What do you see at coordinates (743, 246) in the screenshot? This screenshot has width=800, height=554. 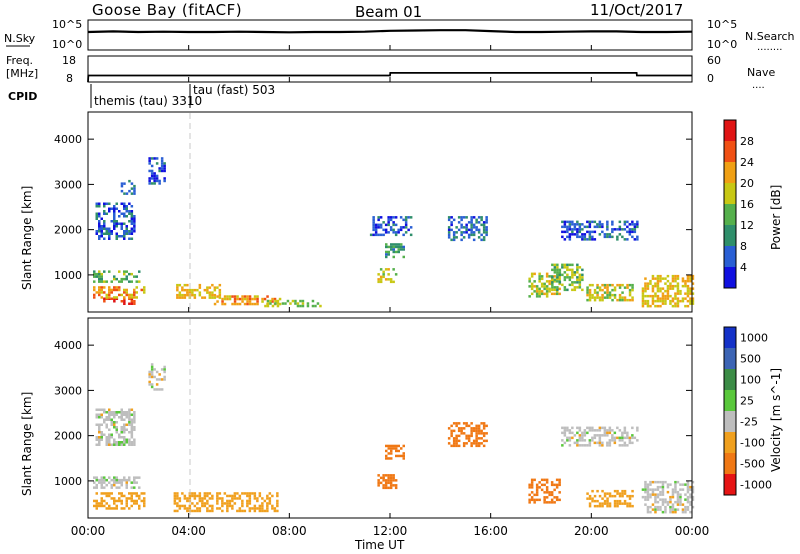 I see `power-colorbar-tick: 8` at bounding box center [743, 246].